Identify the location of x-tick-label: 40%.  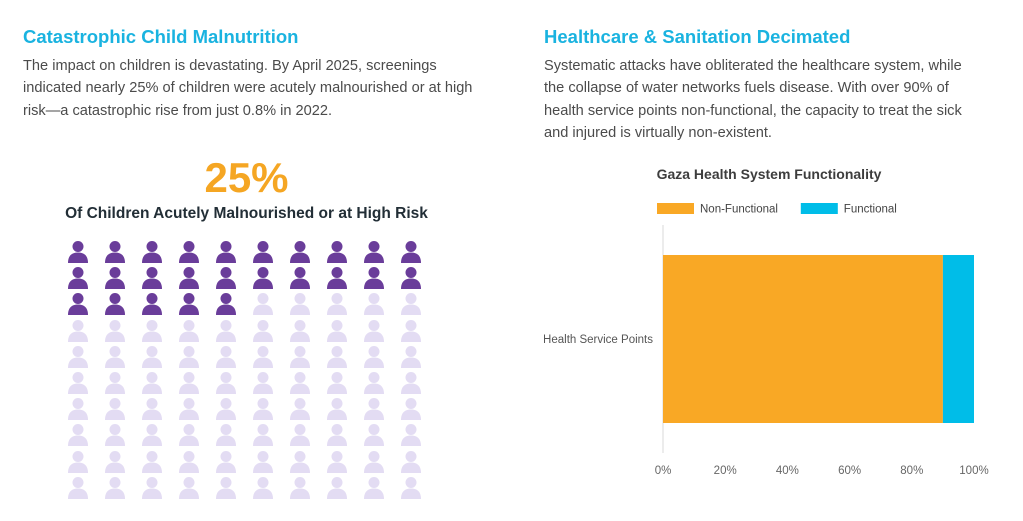
(787, 471).